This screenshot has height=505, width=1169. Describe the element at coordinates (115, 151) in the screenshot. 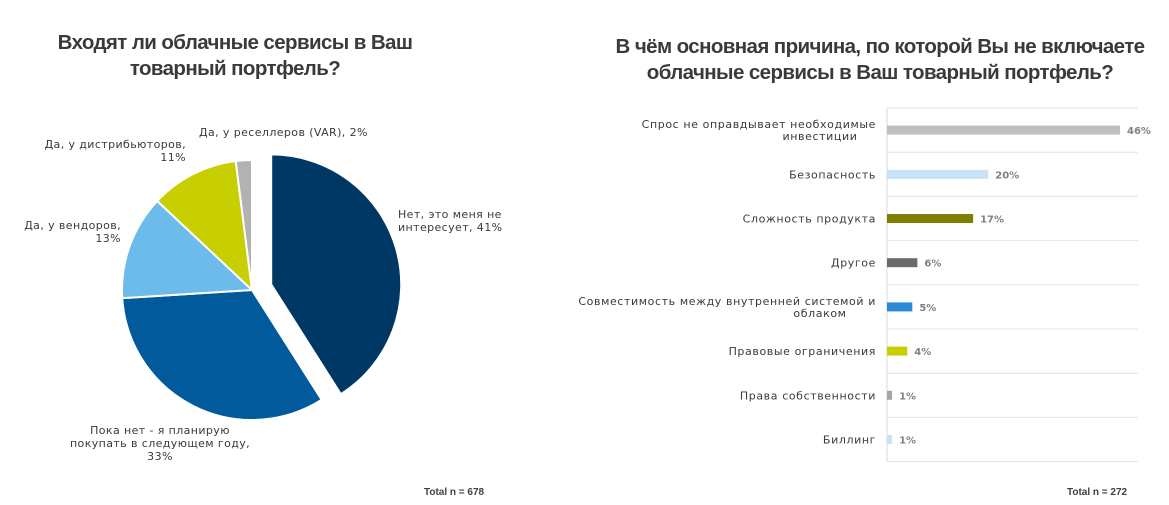

I see `pie-label-distributors: Да, у дистрибьюторов, 11%` at that location.